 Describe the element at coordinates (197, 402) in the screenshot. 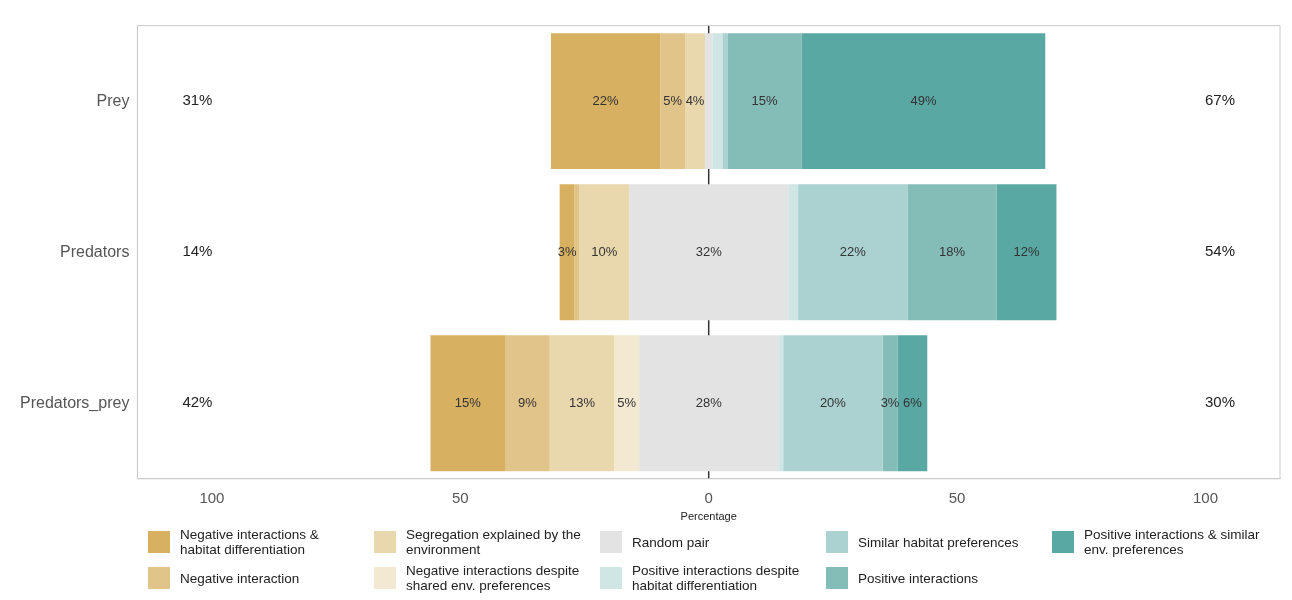

I see `annotation: 42%` at that location.